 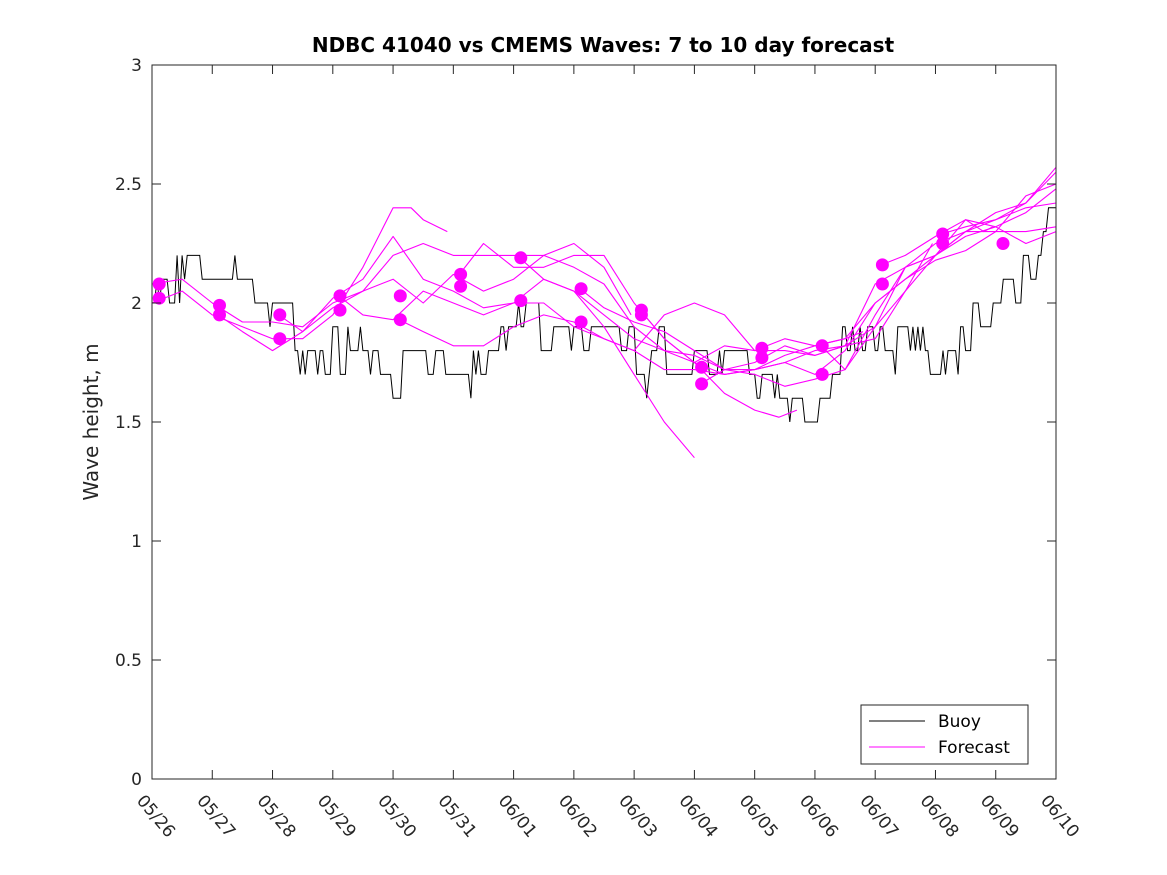 I want to click on legend: Buoy Forecast, so click(x=944, y=734).